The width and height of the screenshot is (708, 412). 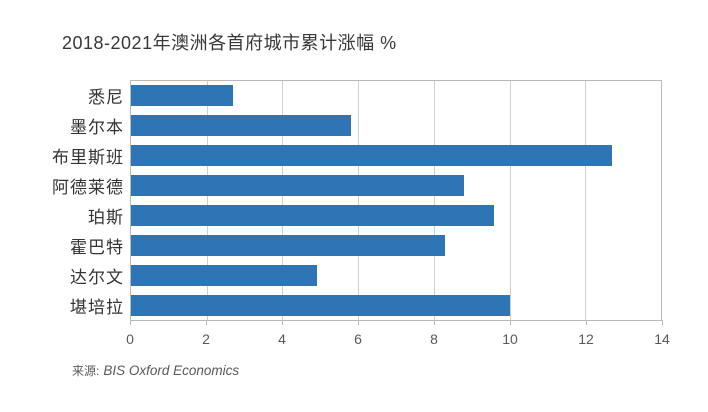 I want to click on category-label: 达尔文, so click(x=97, y=278).